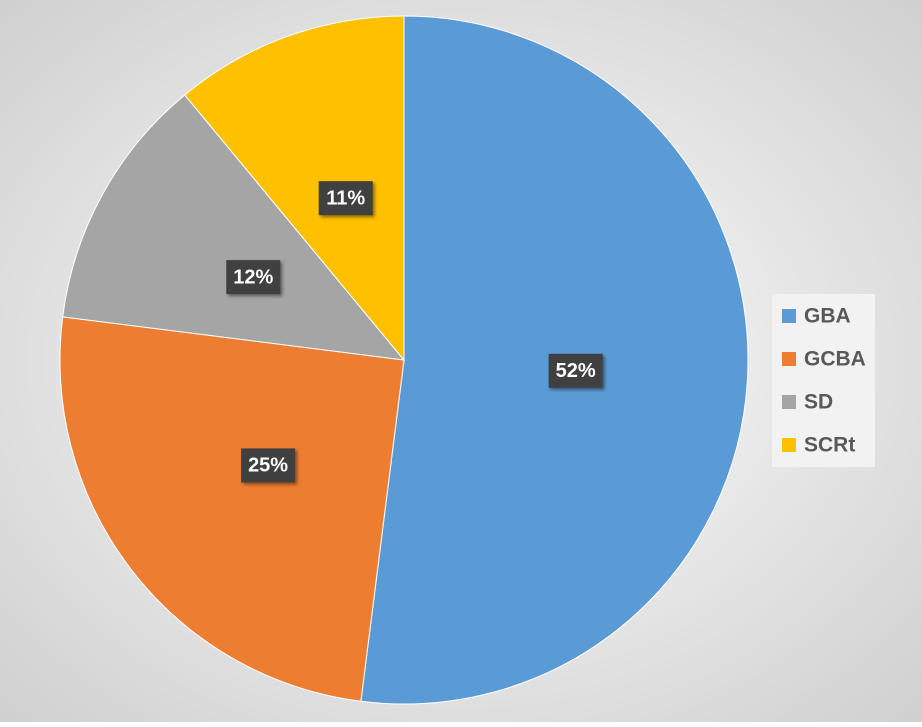  I want to click on legend-label: SD, so click(818, 402).